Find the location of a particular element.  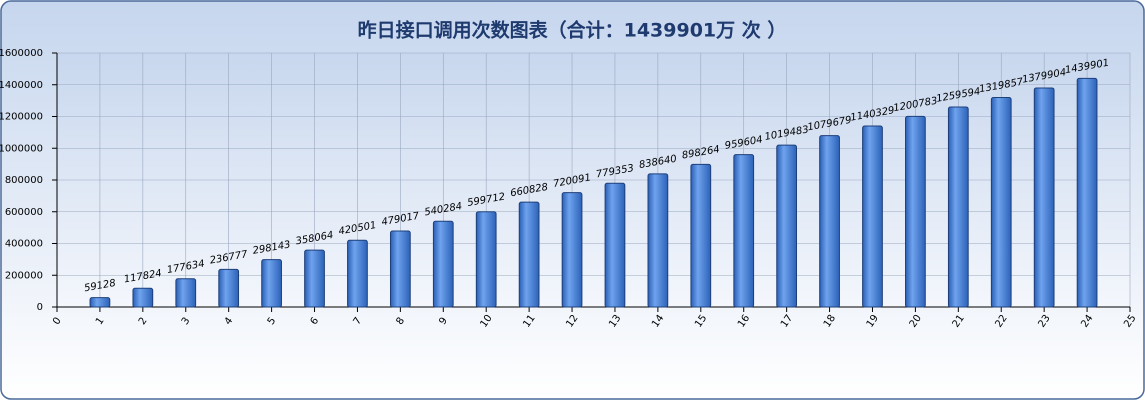

x-tick-label: 5 is located at coordinates (272, 322).